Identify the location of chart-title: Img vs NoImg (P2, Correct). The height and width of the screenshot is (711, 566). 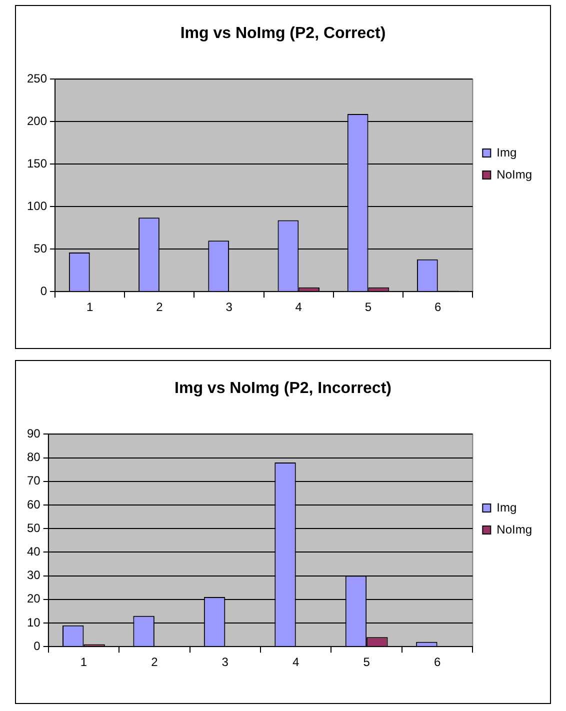
(283, 33).